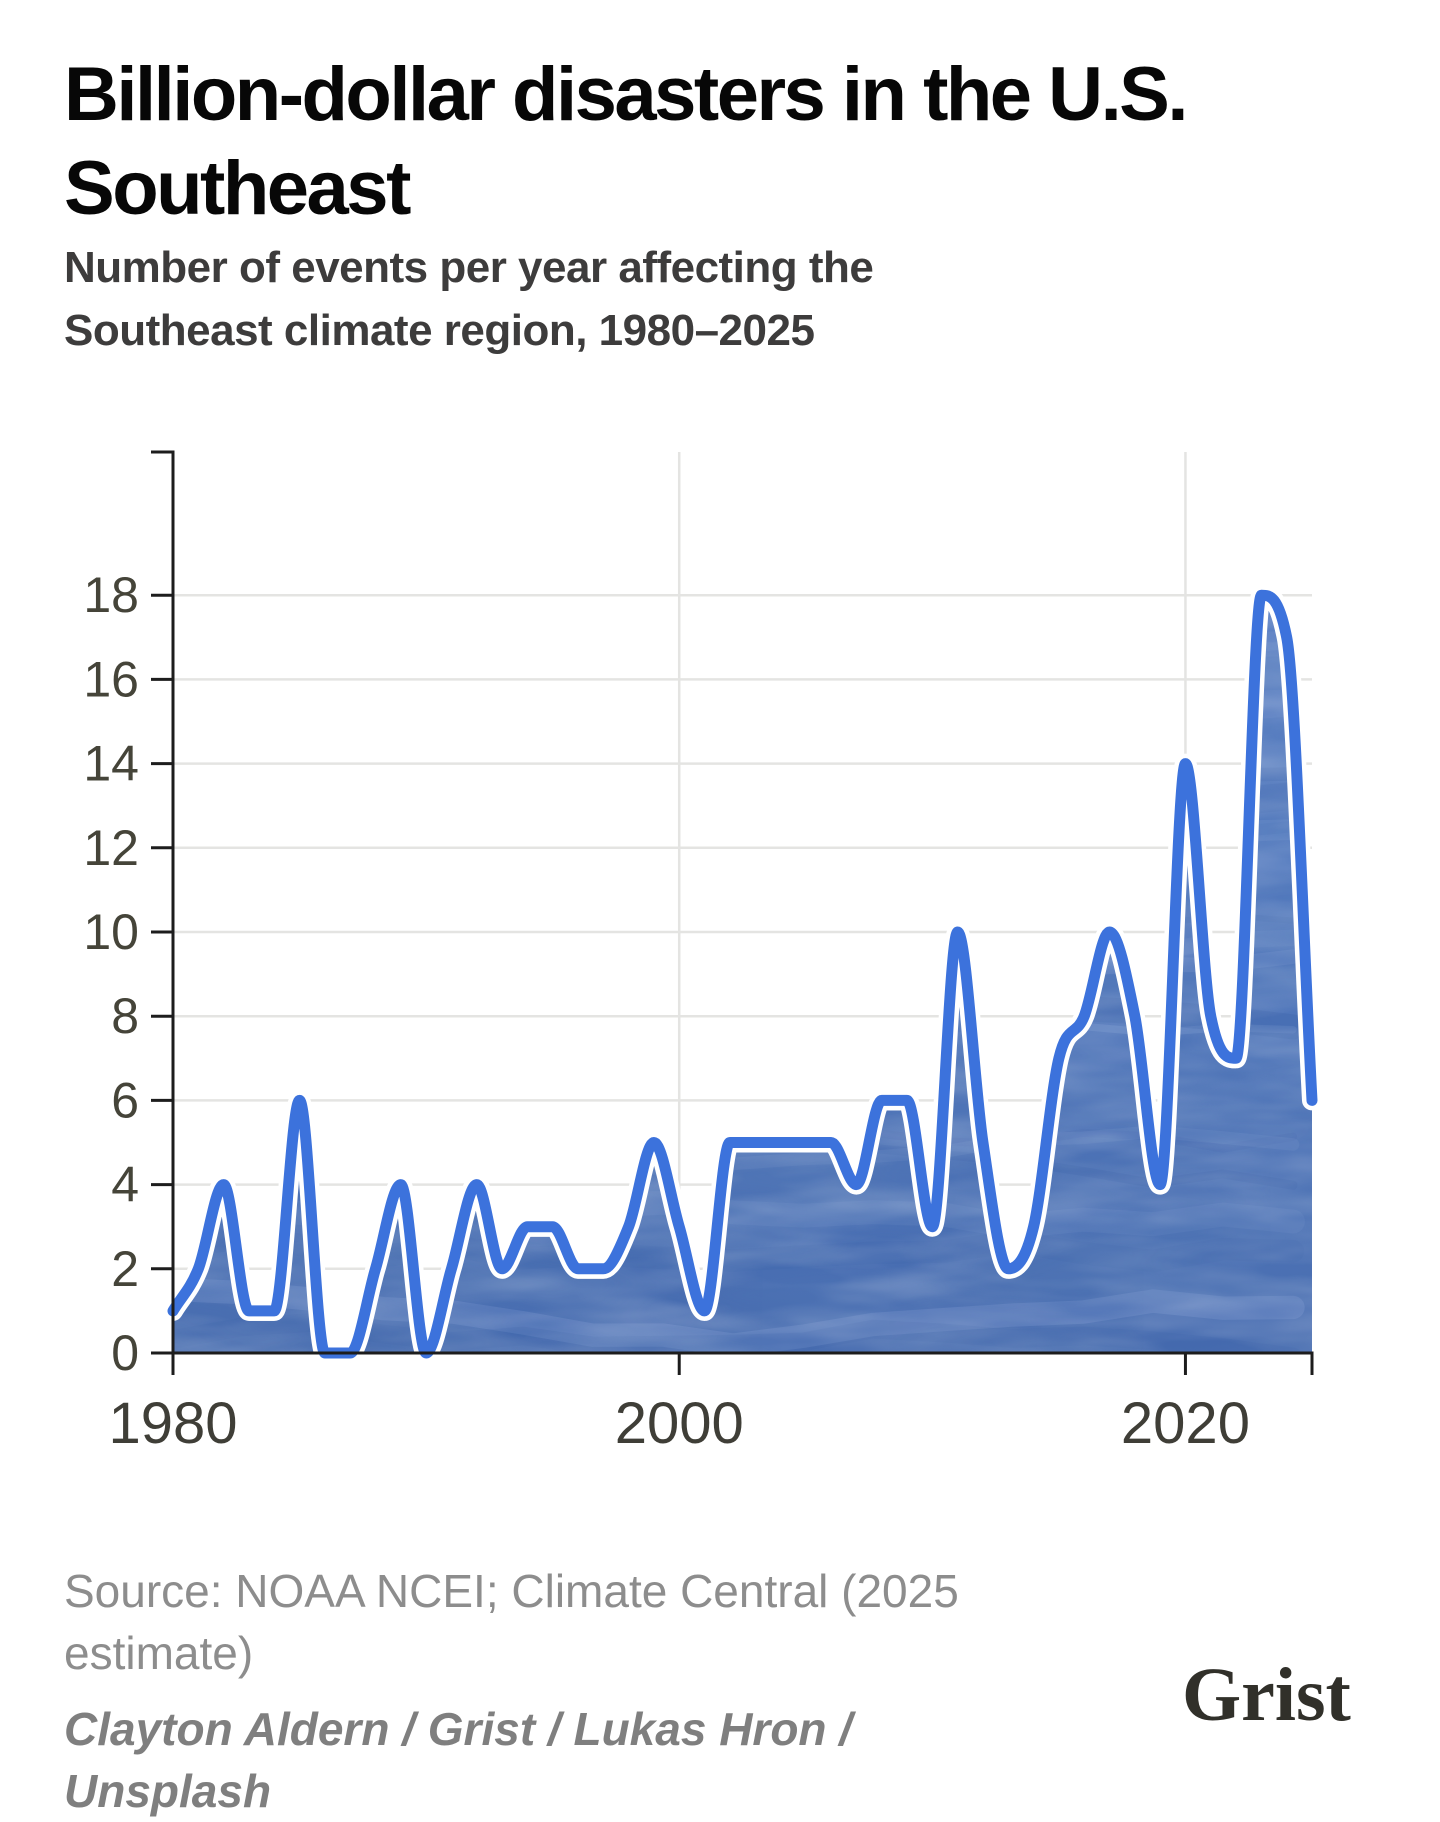 The width and height of the screenshot is (1440, 1822). I want to click on title-line-1: Billion-dollar disasters in the U.S., so click(626, 94).